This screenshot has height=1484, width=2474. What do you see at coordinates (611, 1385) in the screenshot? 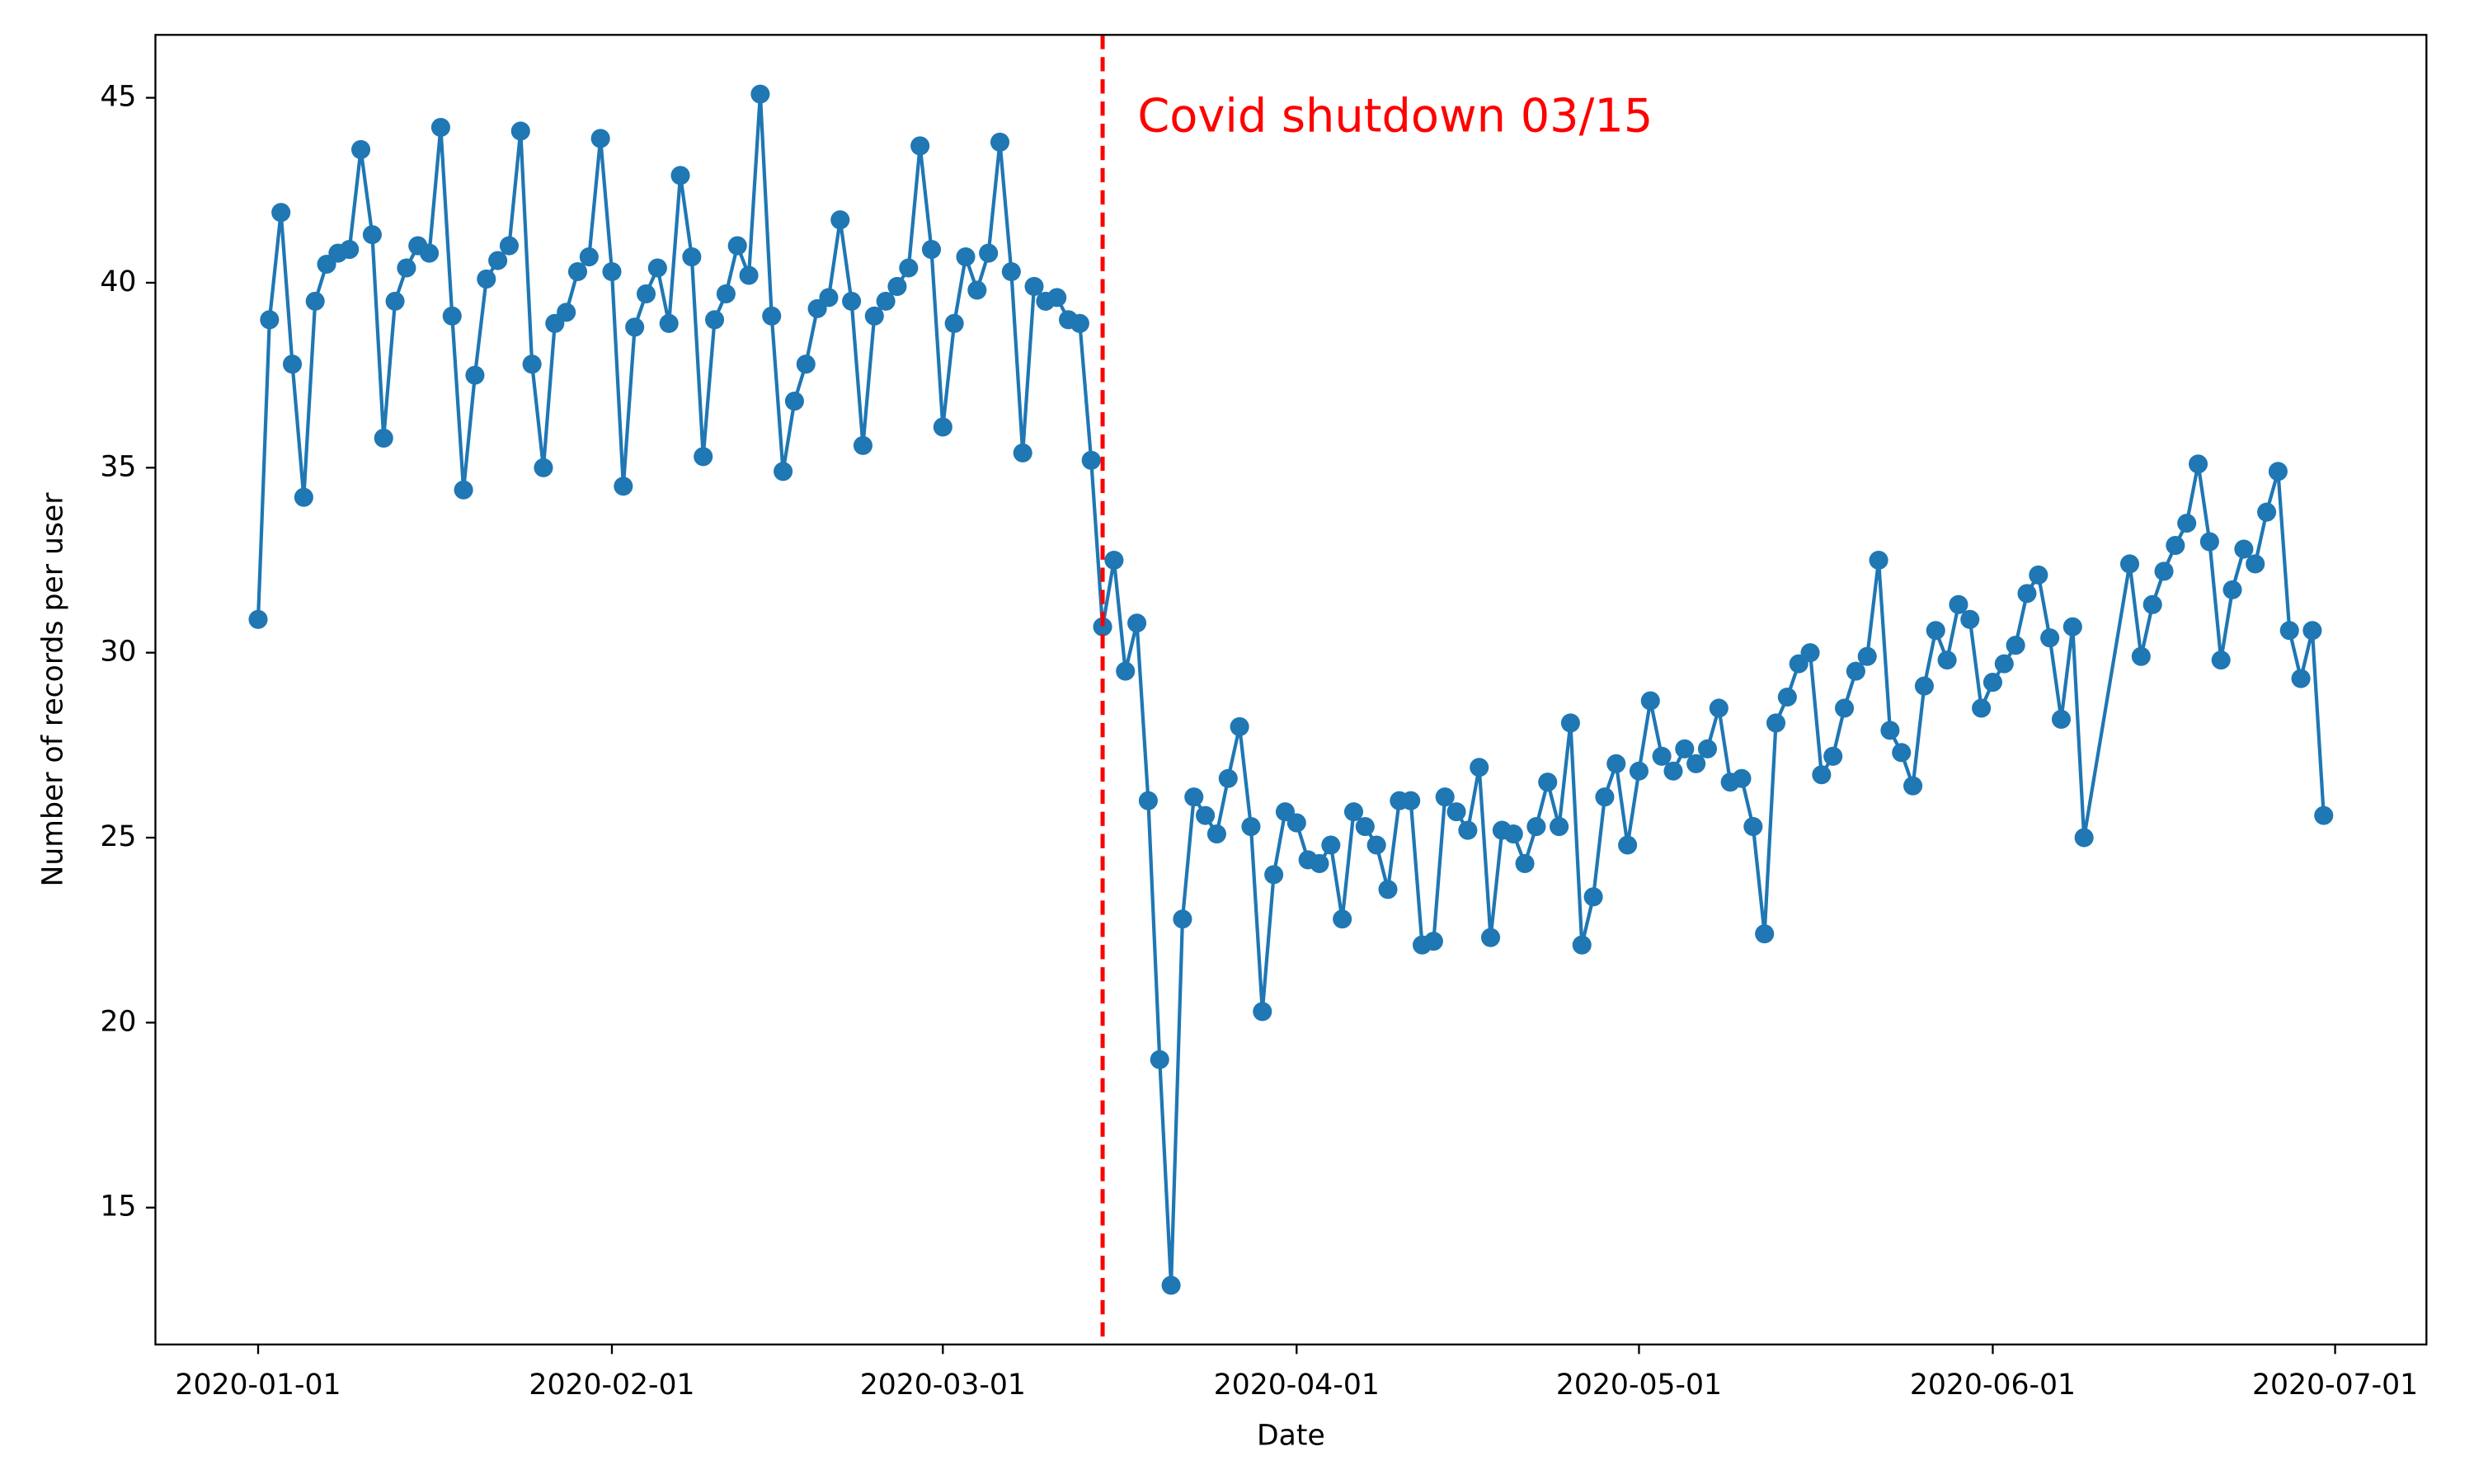
I see `x-tick-label: 2020-02-01` at bounding box center [611, 1385].